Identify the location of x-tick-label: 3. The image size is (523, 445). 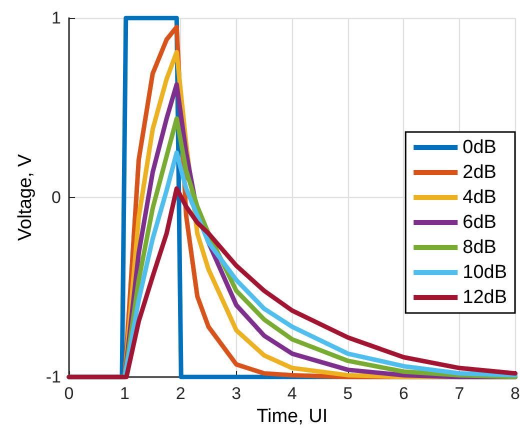
(237, 393).